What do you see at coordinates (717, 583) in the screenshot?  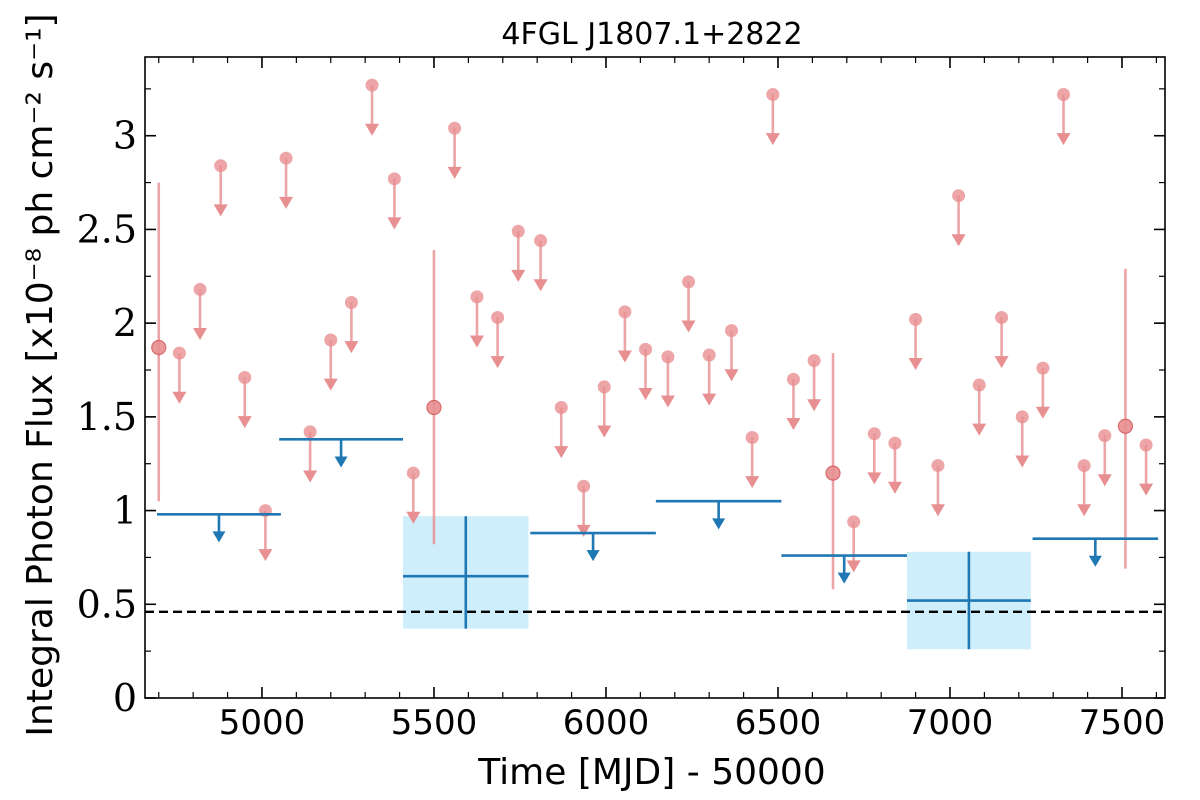 I see `coarse-error-boxes` at bounding box center [717, 583].